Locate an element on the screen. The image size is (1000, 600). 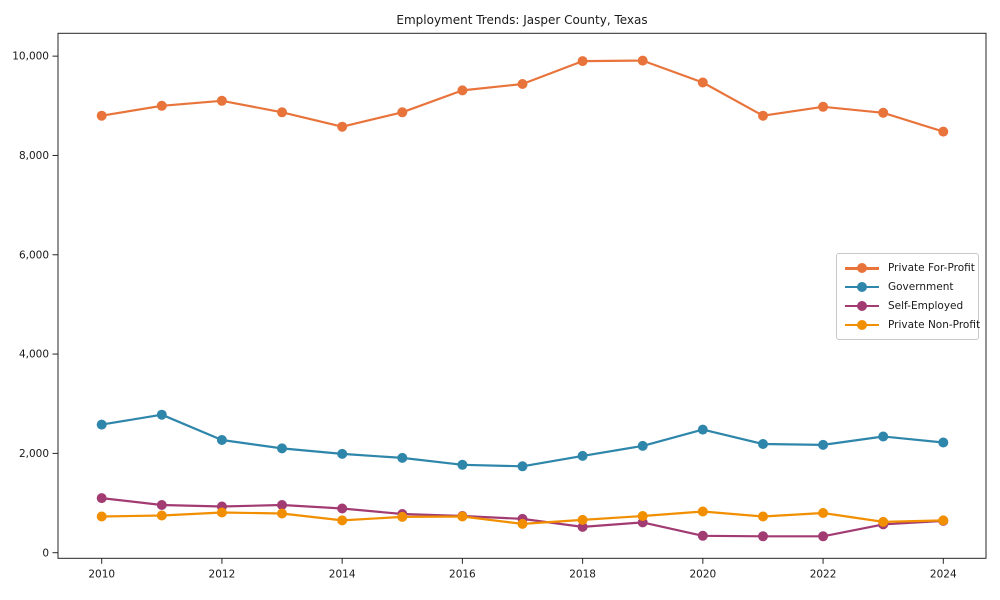
legend-item: Private Non-Profit is located at coordinates (912, 324).